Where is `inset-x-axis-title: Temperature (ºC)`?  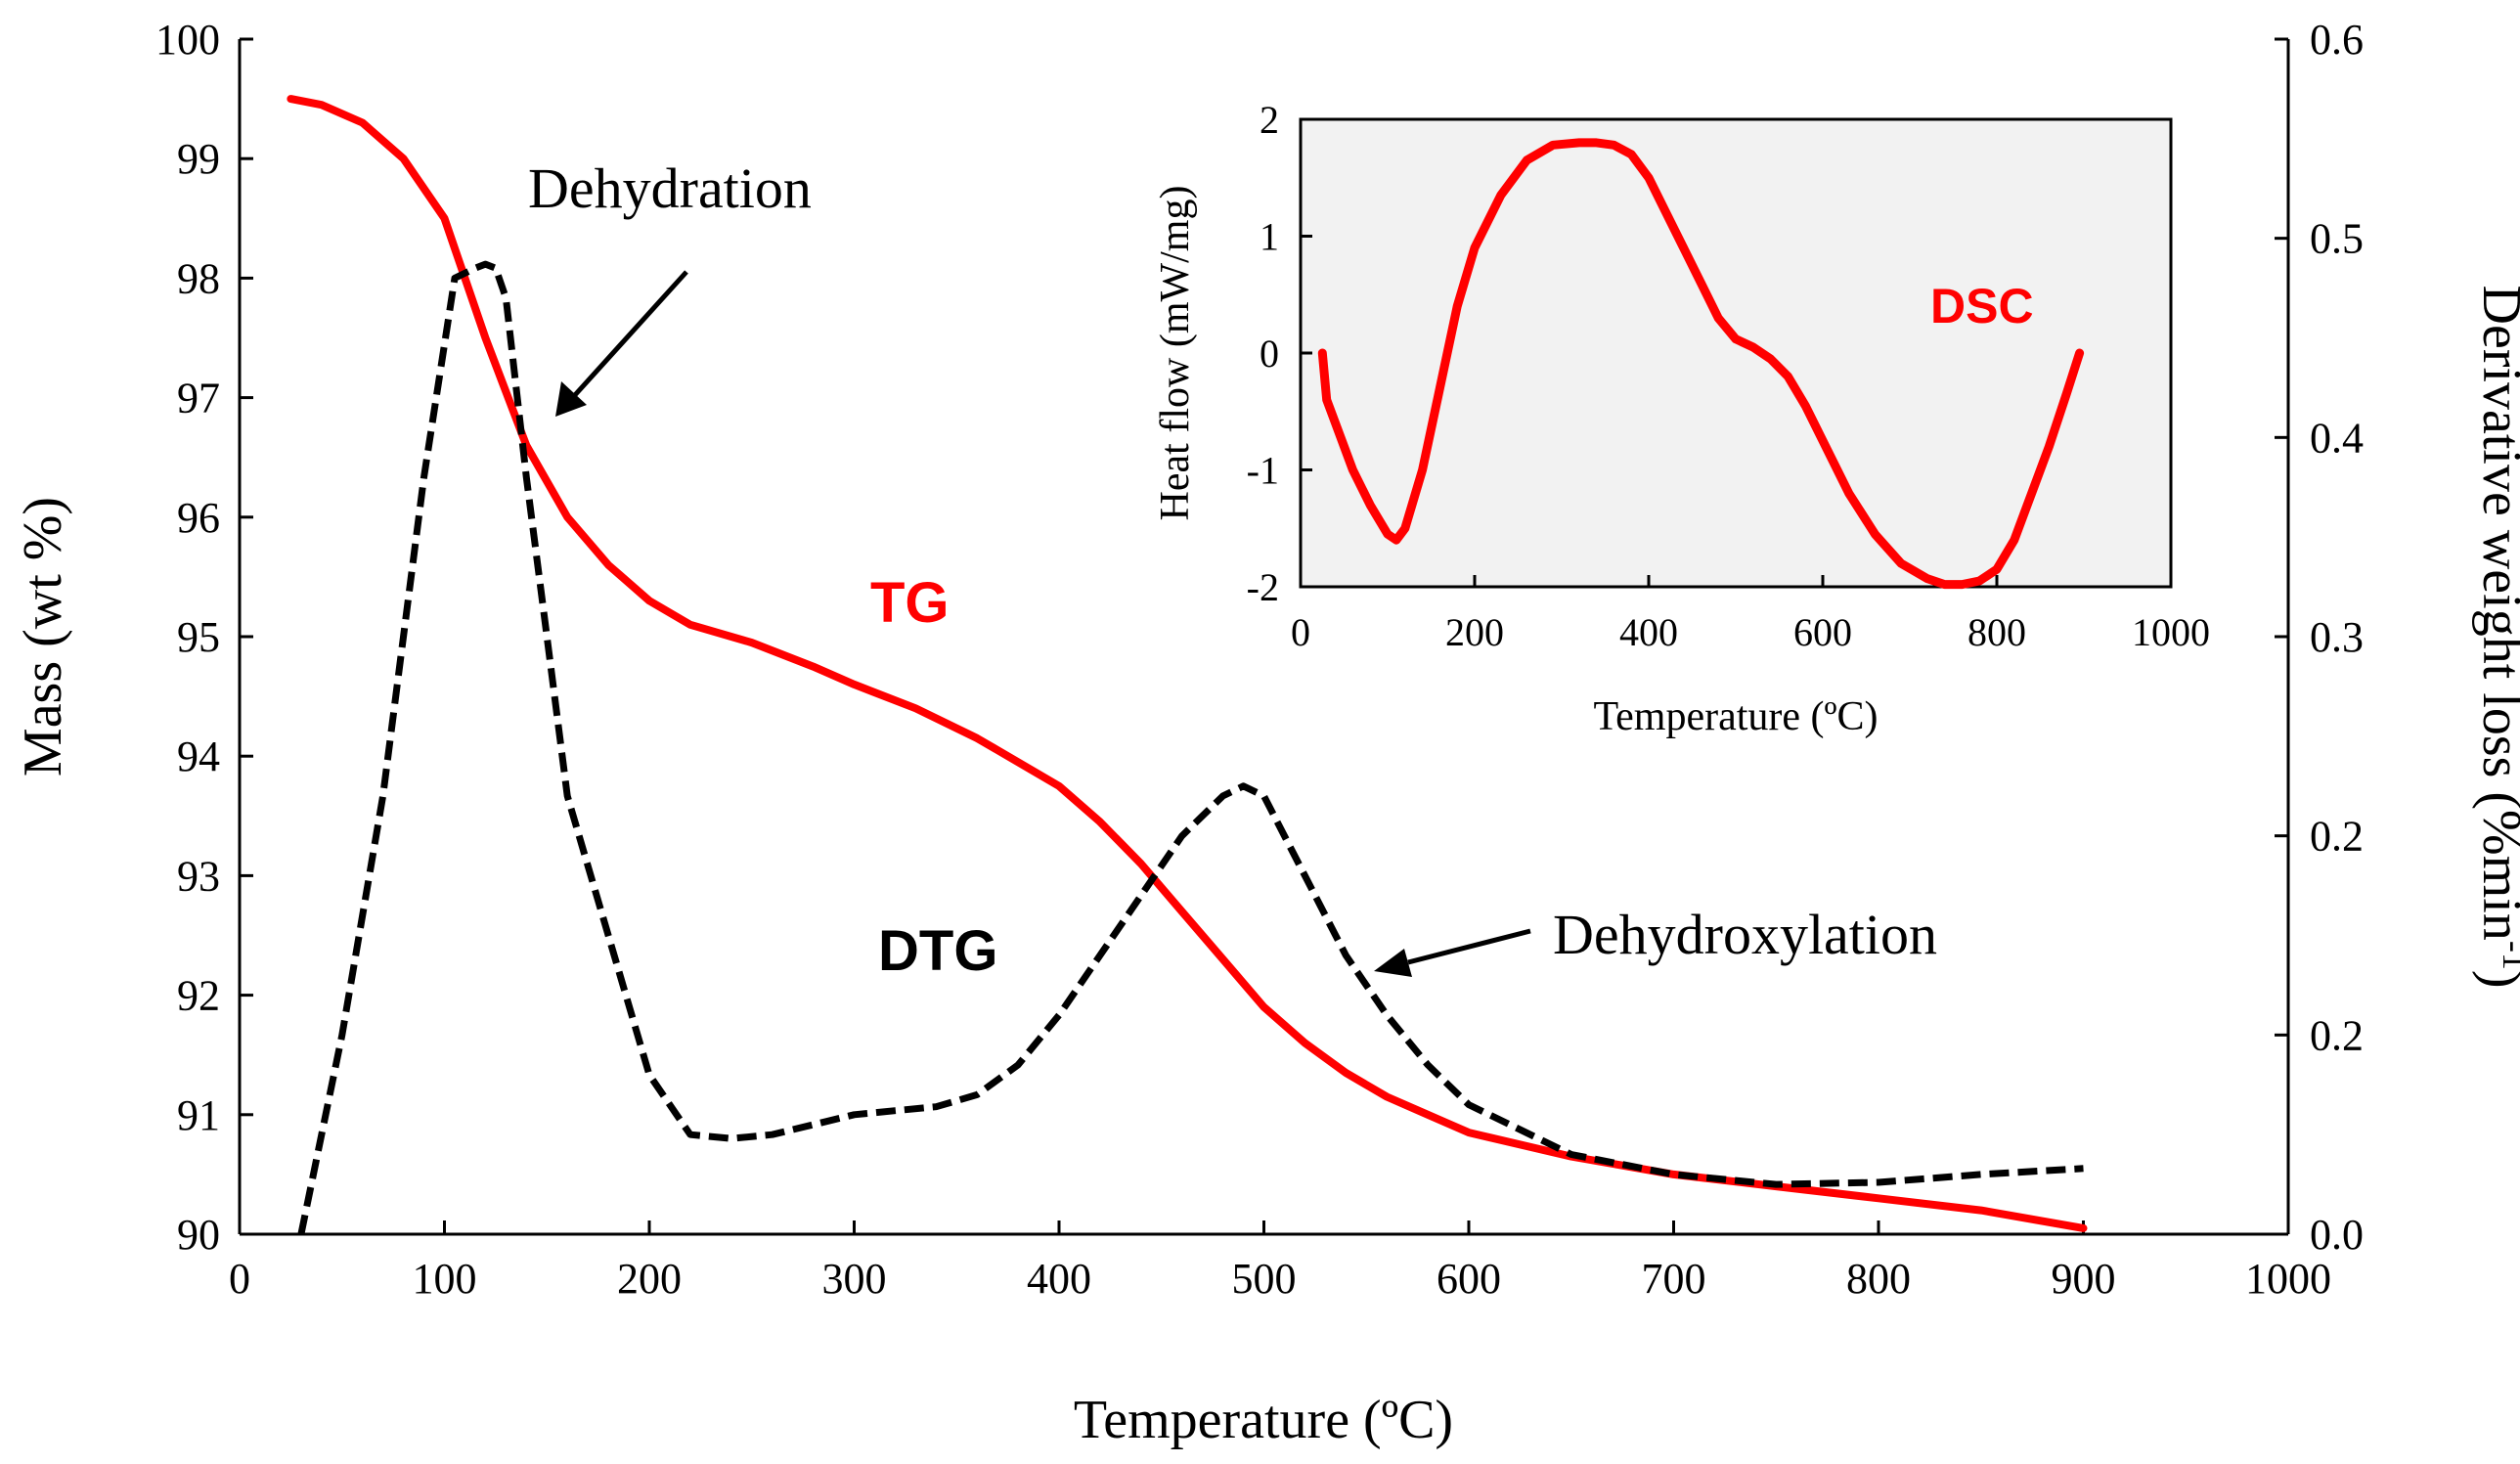 inset-x-axis-title: Temperature (ºC) is located at coordinates (1735, 716).